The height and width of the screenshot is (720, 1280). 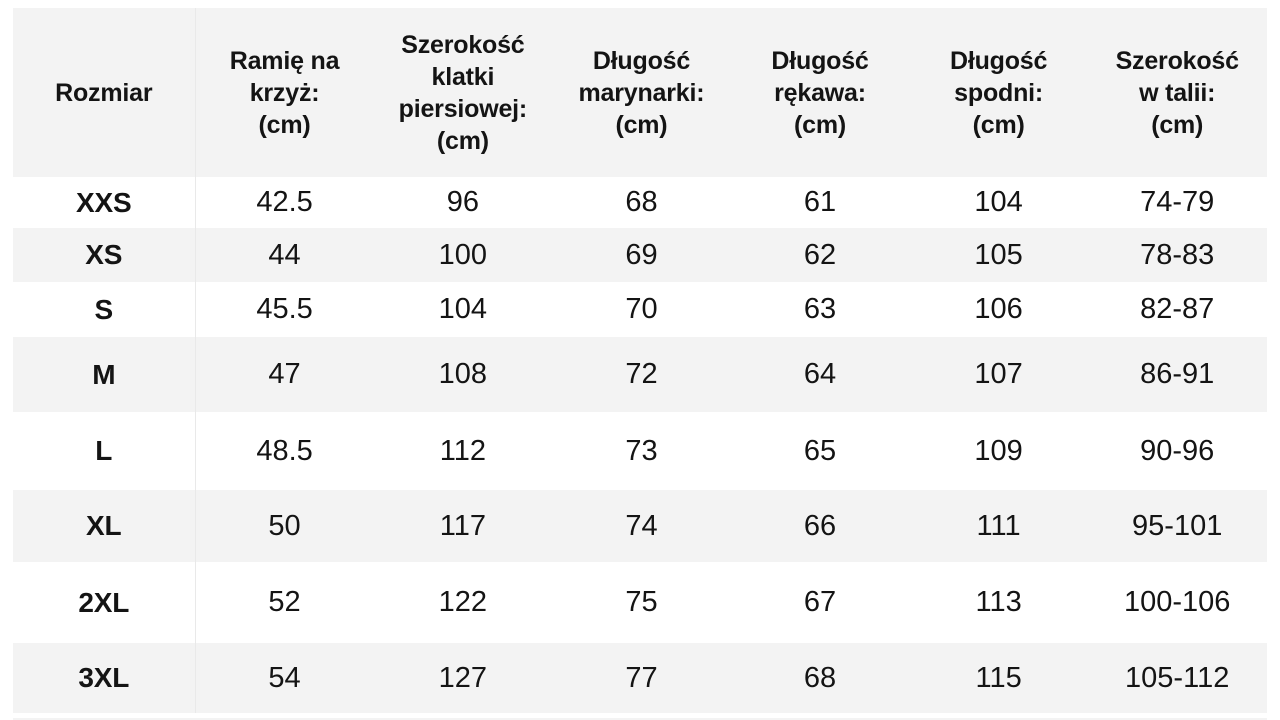 I want to click on cell-l-dlugosc-rekawa: 65, so click(x=820, y=450).